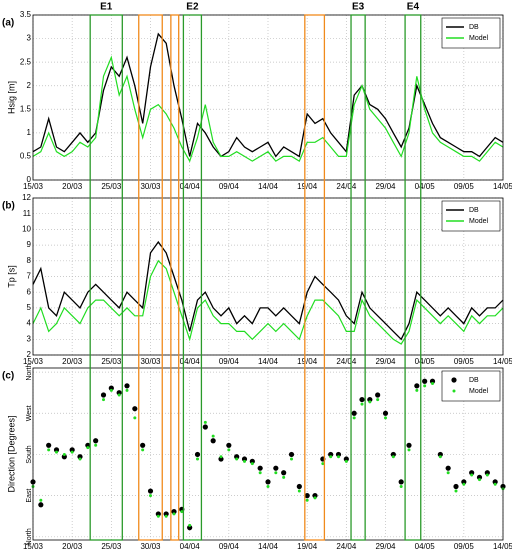 This screenshot has height=550, width=512. I want to click on y-tick-label: 3, so click(29, 38).